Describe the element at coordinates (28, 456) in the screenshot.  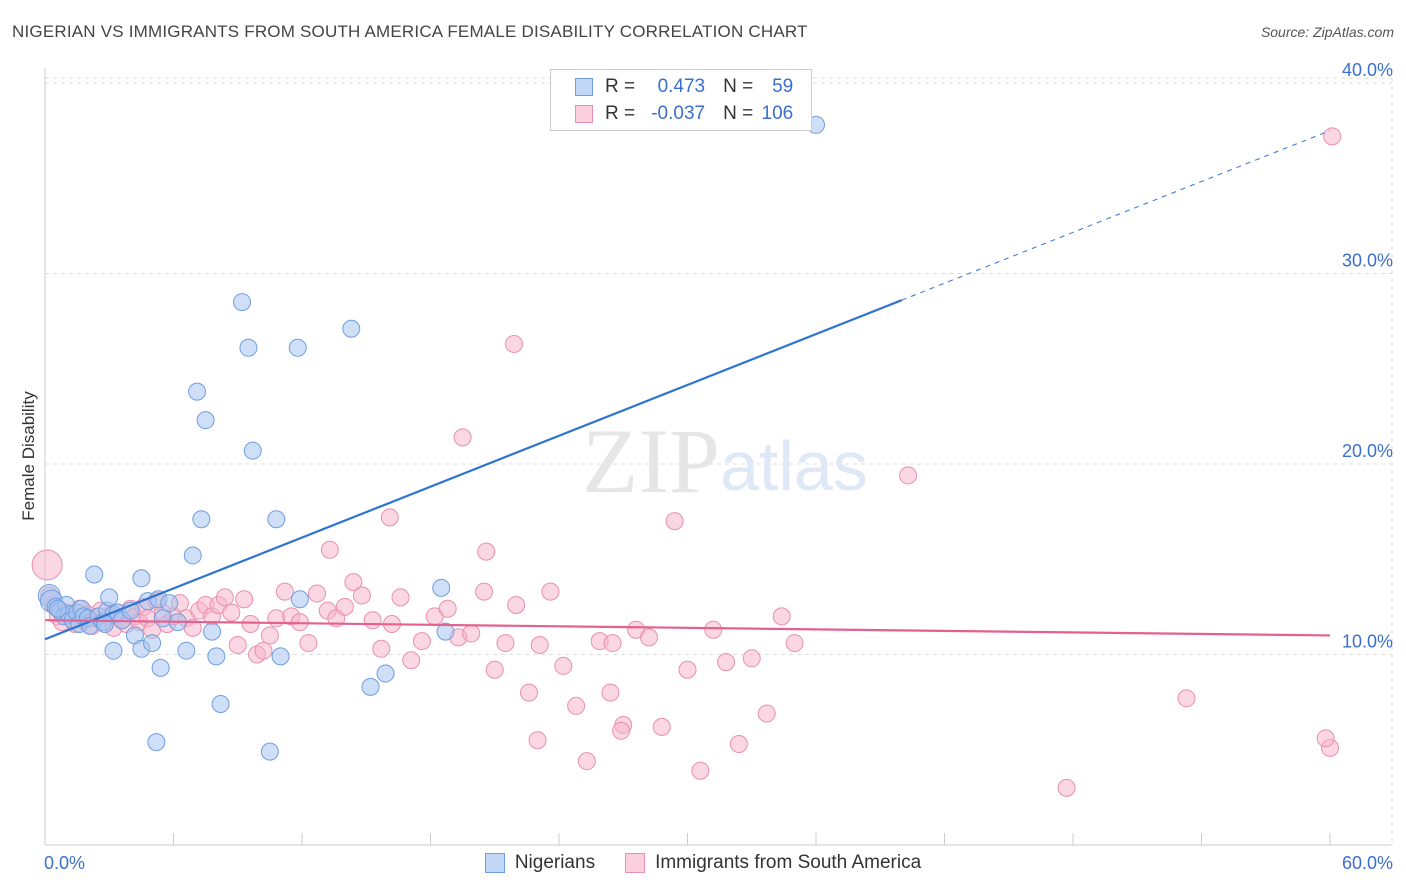
I see `y-axis-label: Female Disability` at that location.